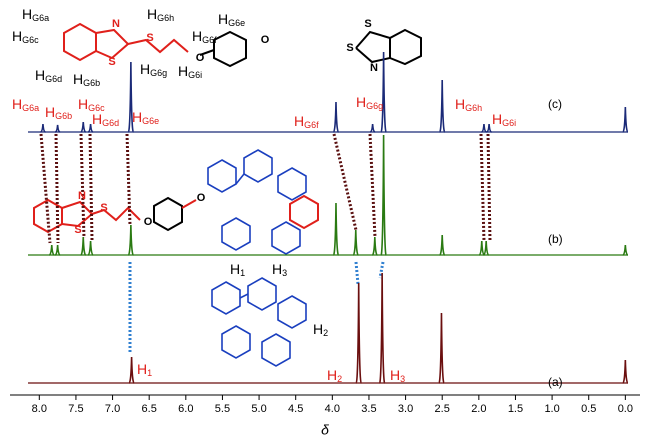 This screenshot has width=645, height=446. Describe the element at coordinates (555, 104) in the screenshot. I see `series-label: (c)` at that location.